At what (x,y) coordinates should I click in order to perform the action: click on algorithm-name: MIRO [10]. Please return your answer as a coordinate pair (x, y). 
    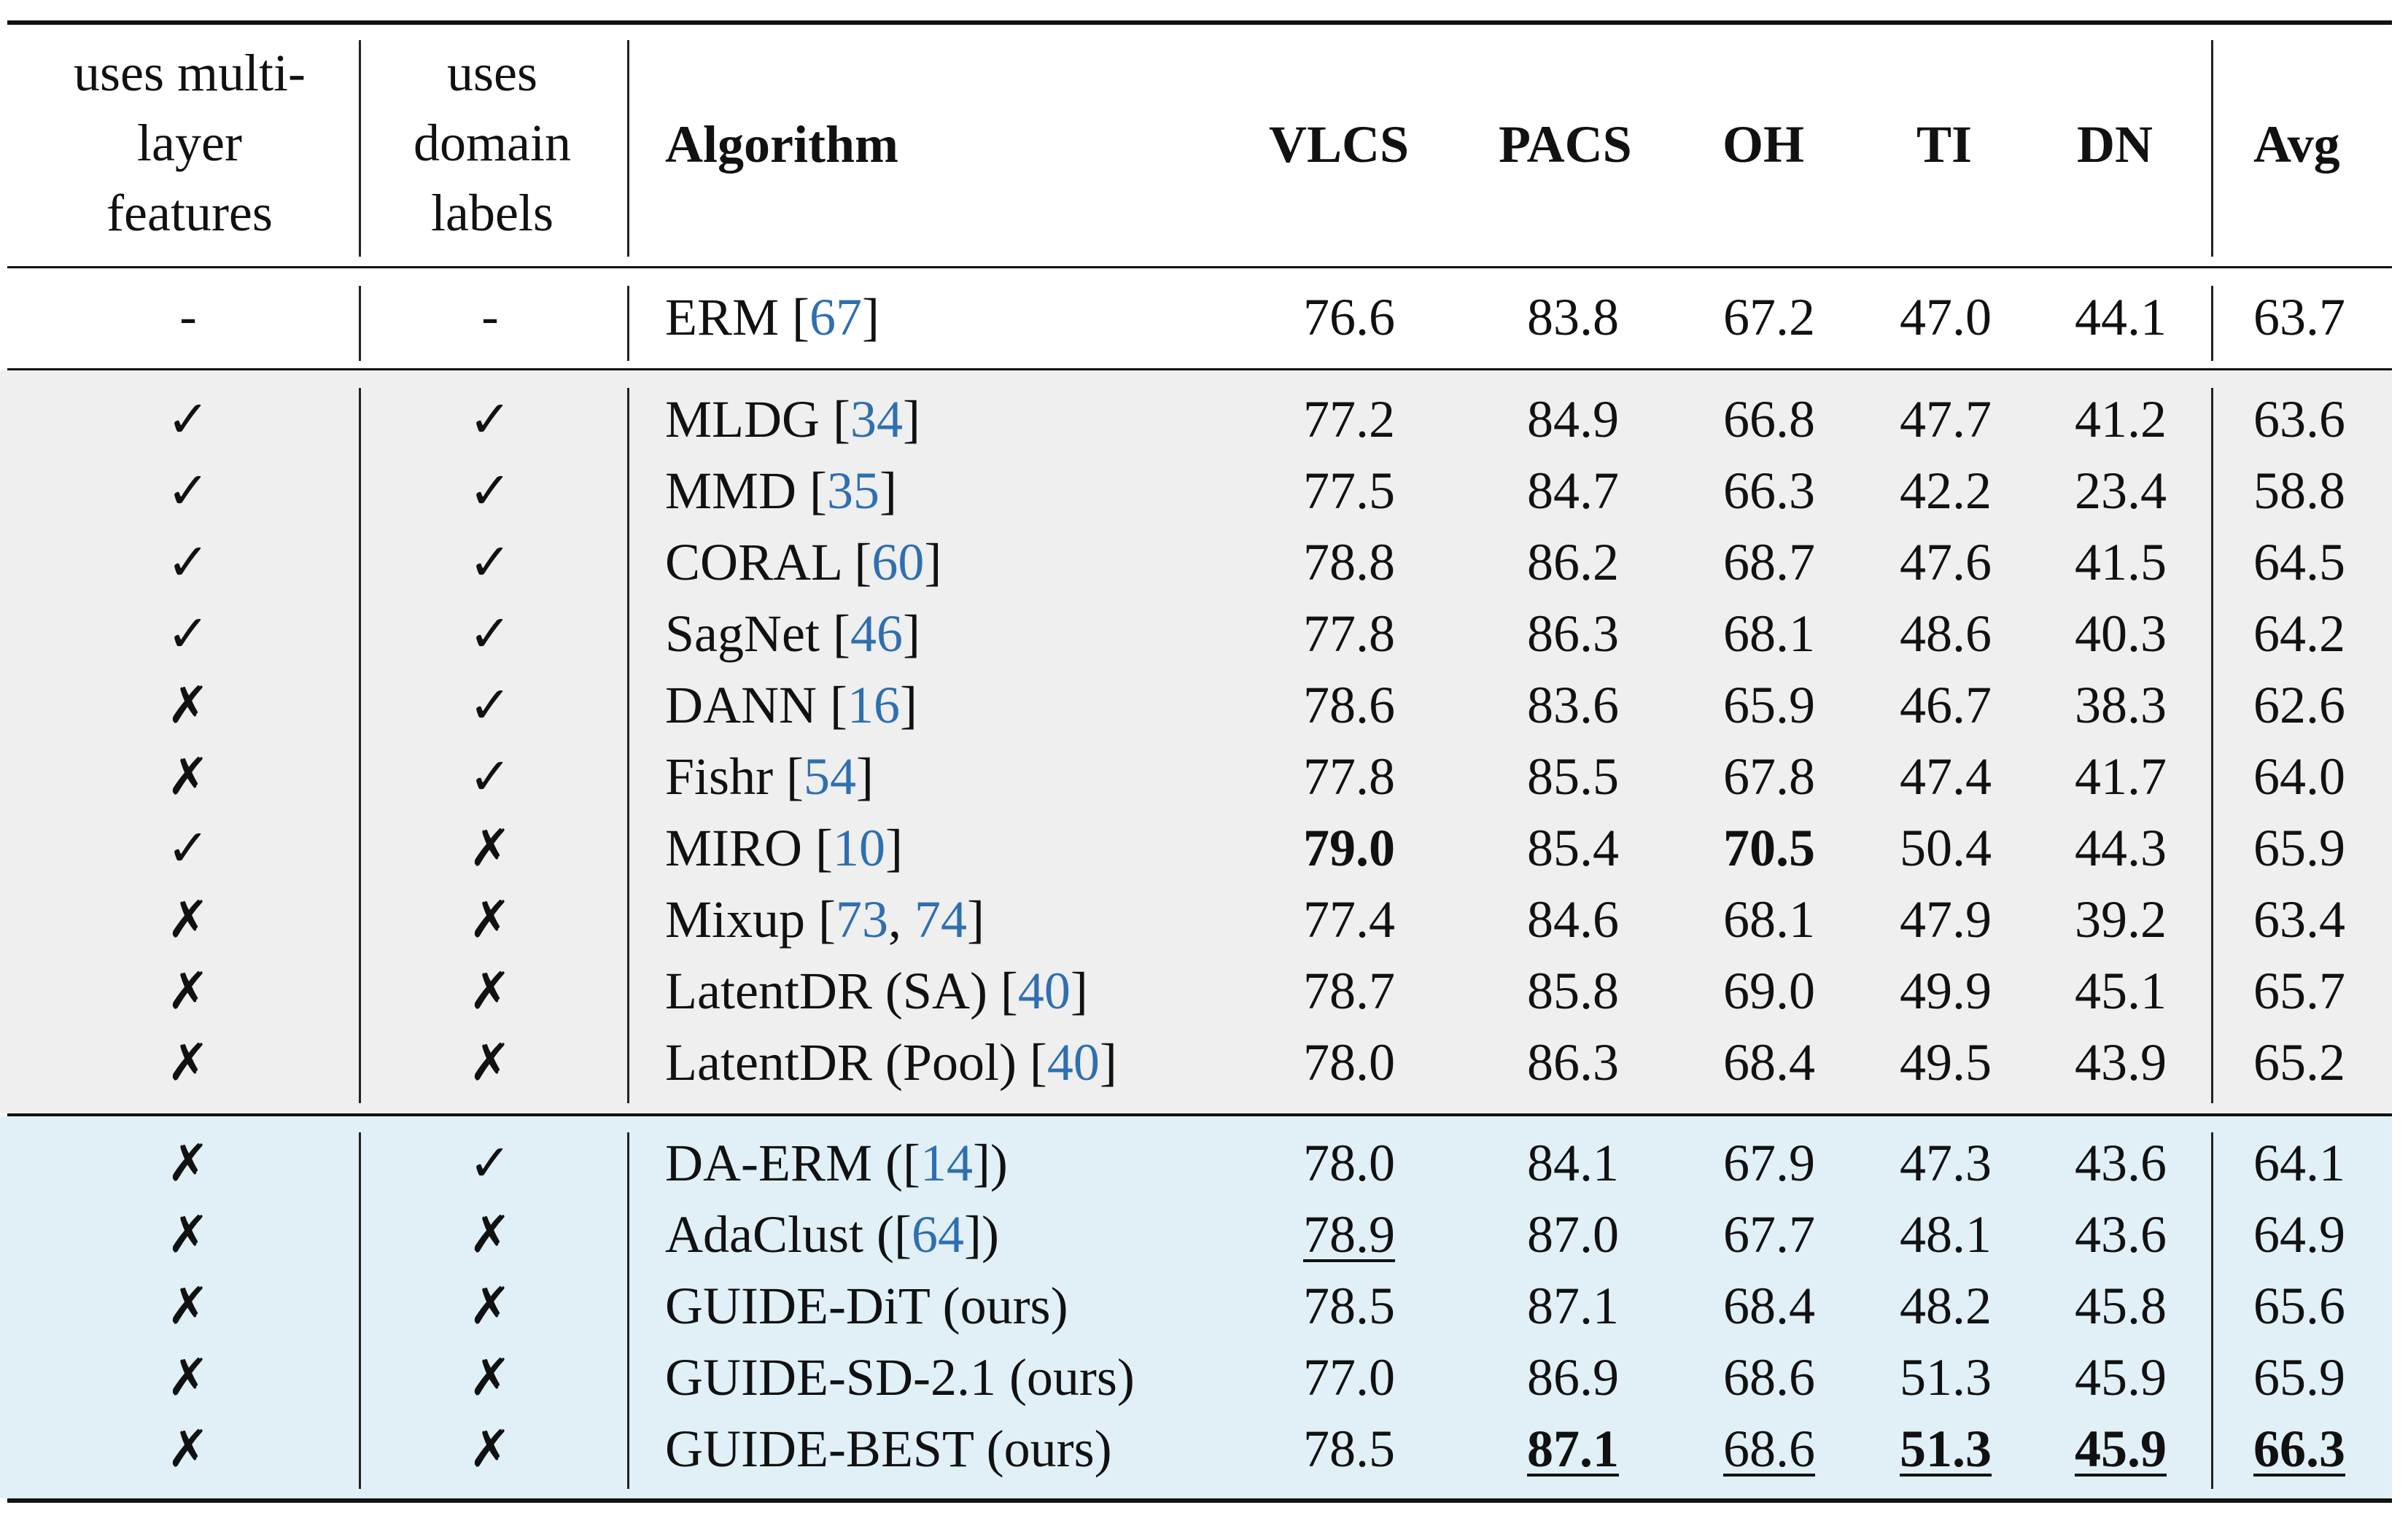
    Looking at the image, I should click on (784, 848).